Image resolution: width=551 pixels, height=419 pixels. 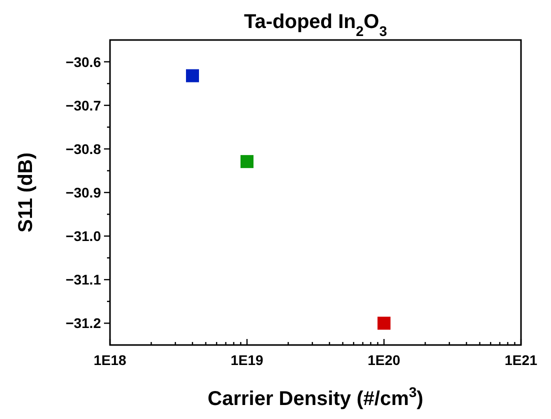 I want to click on x-tick-label: 1E20, so click(x=384, y=360).